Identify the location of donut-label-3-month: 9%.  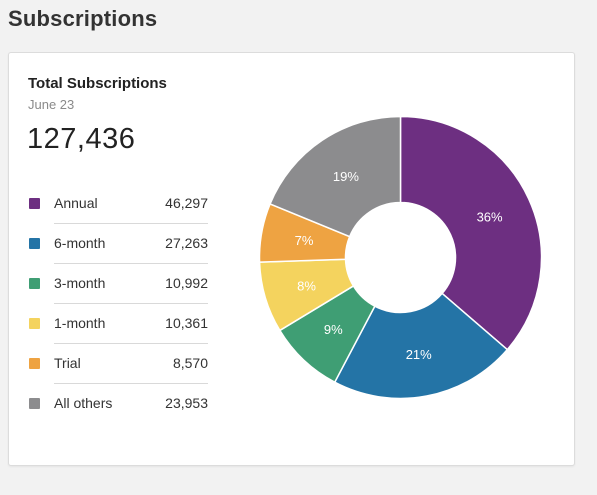
(333, 329).